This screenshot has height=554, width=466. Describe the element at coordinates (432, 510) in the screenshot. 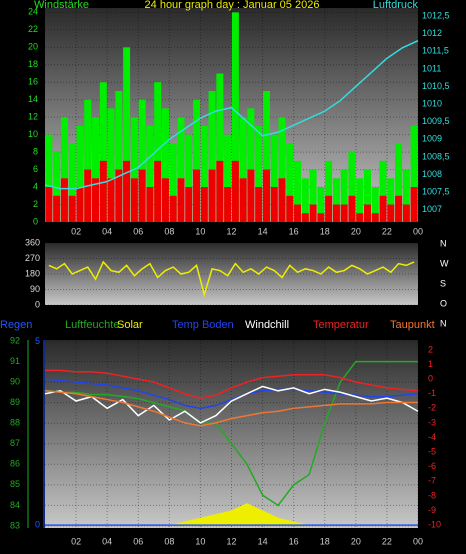

I see `y2-tick-label: -9` at that location.